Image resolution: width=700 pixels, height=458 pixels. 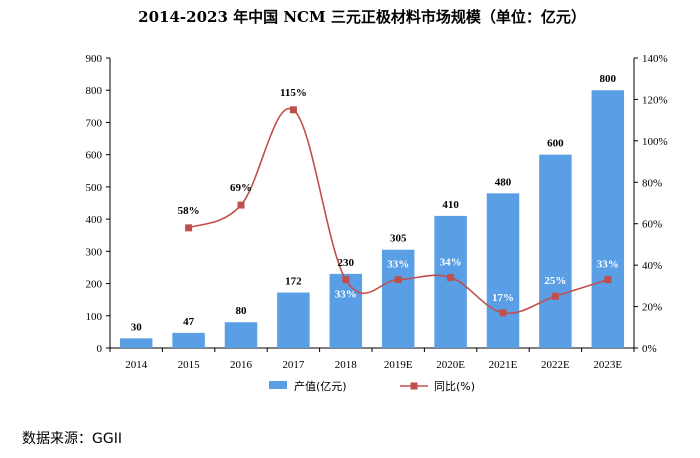 What do you see at coordinates (362, 17) in the screenshot?
I see `chart-title: 2014-2023 年中国 NCM 三元正极材料市场规模（单位：亿元）` at bounding box center [362, 17].